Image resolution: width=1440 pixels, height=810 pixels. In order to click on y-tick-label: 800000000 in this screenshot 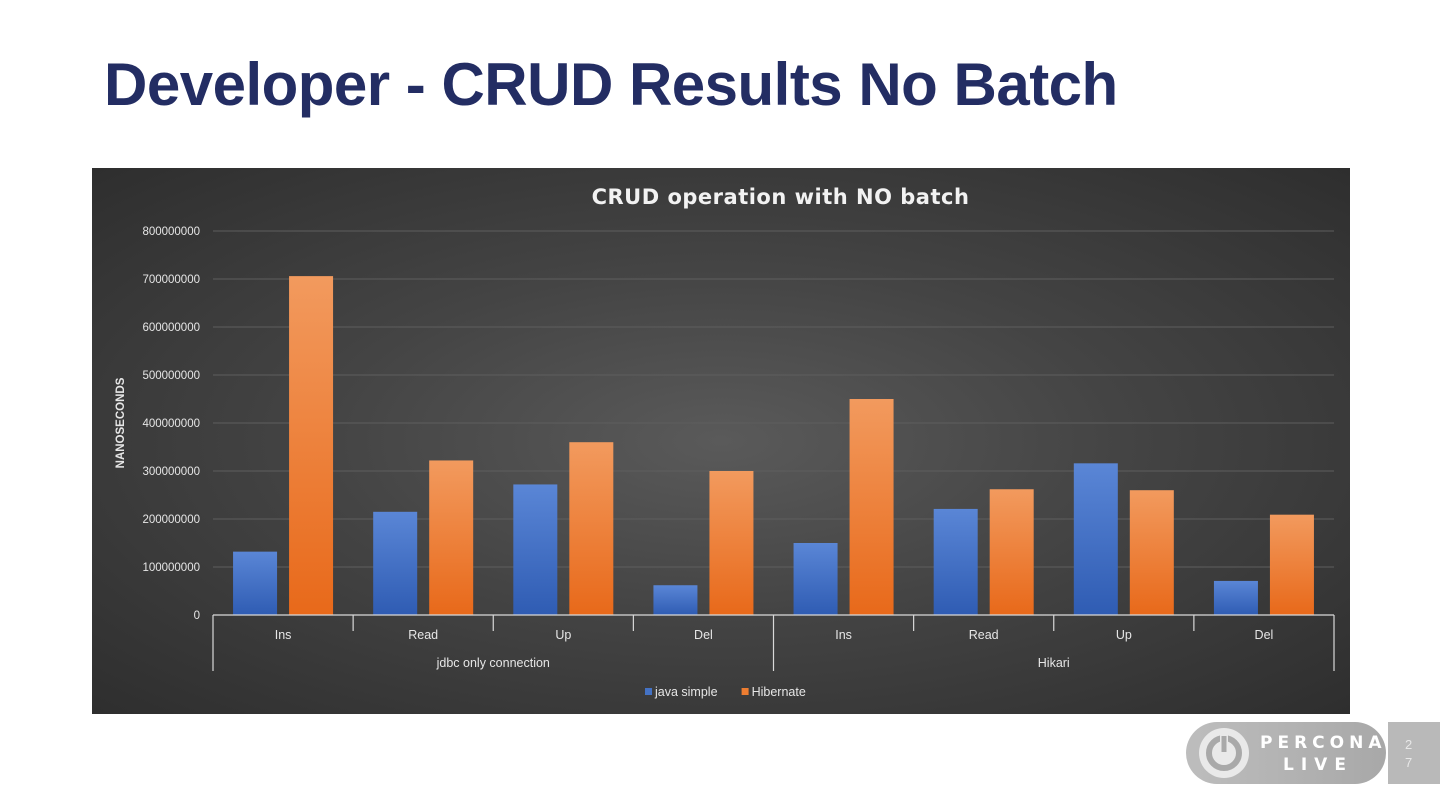, I will do `click(171, 232)`.